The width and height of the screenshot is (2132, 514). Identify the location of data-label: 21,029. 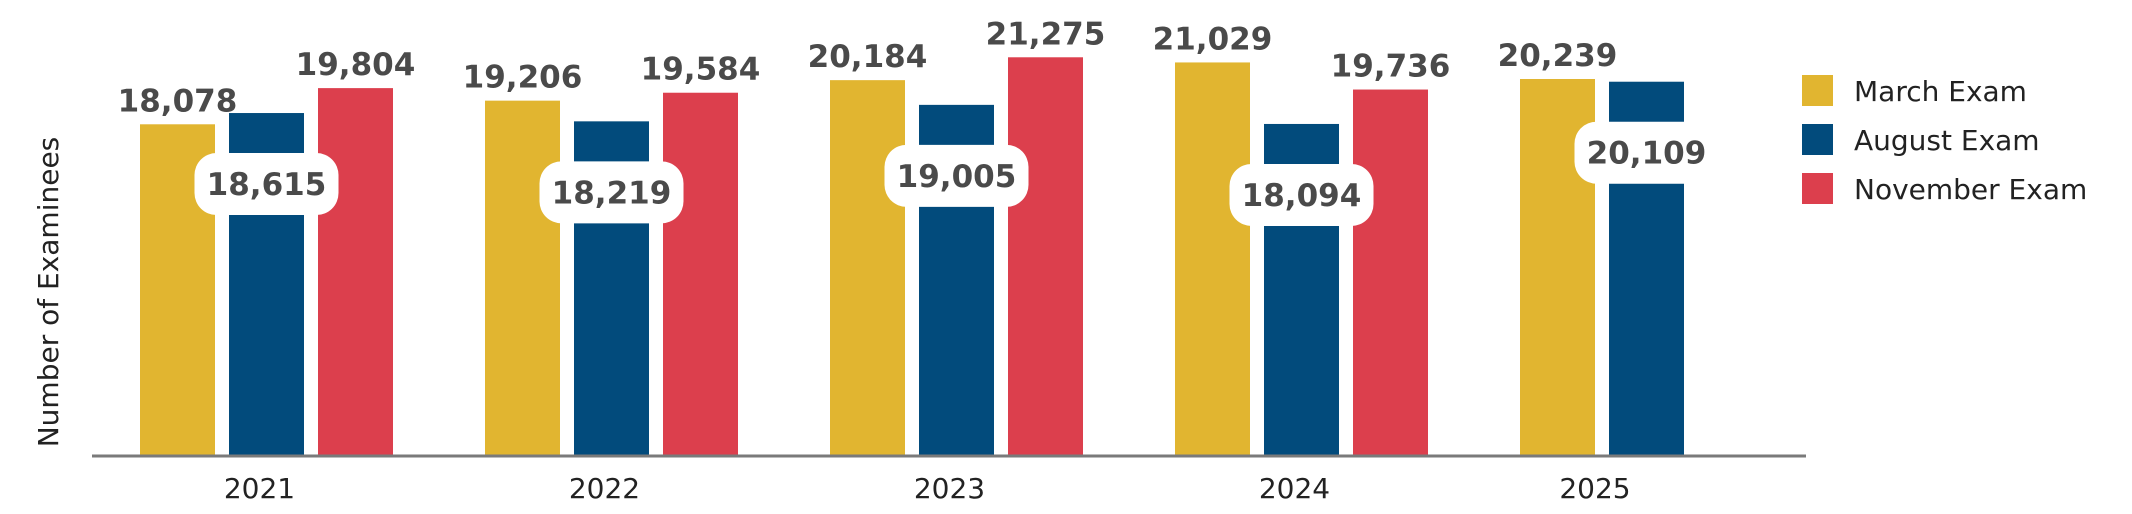
(1213, 39).